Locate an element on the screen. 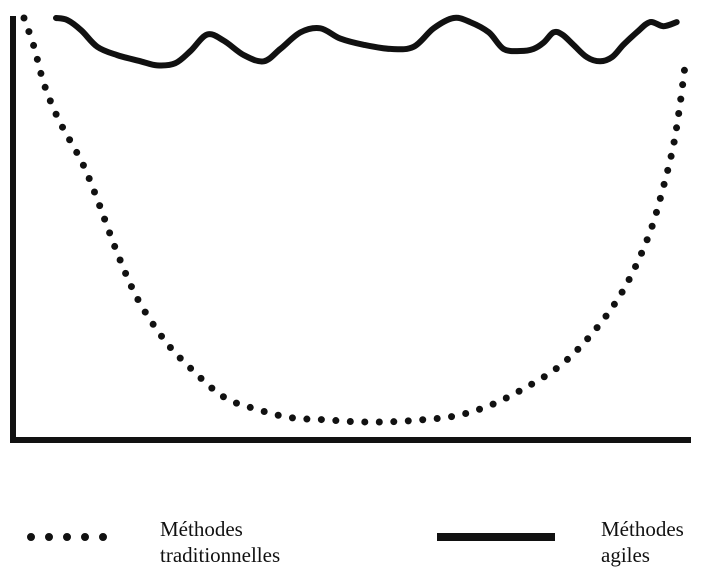 Image resolution: width=701 pixels, height=570 pixels. legend-label-agile: Méthodes agiles is located at coordinates (642, 542).